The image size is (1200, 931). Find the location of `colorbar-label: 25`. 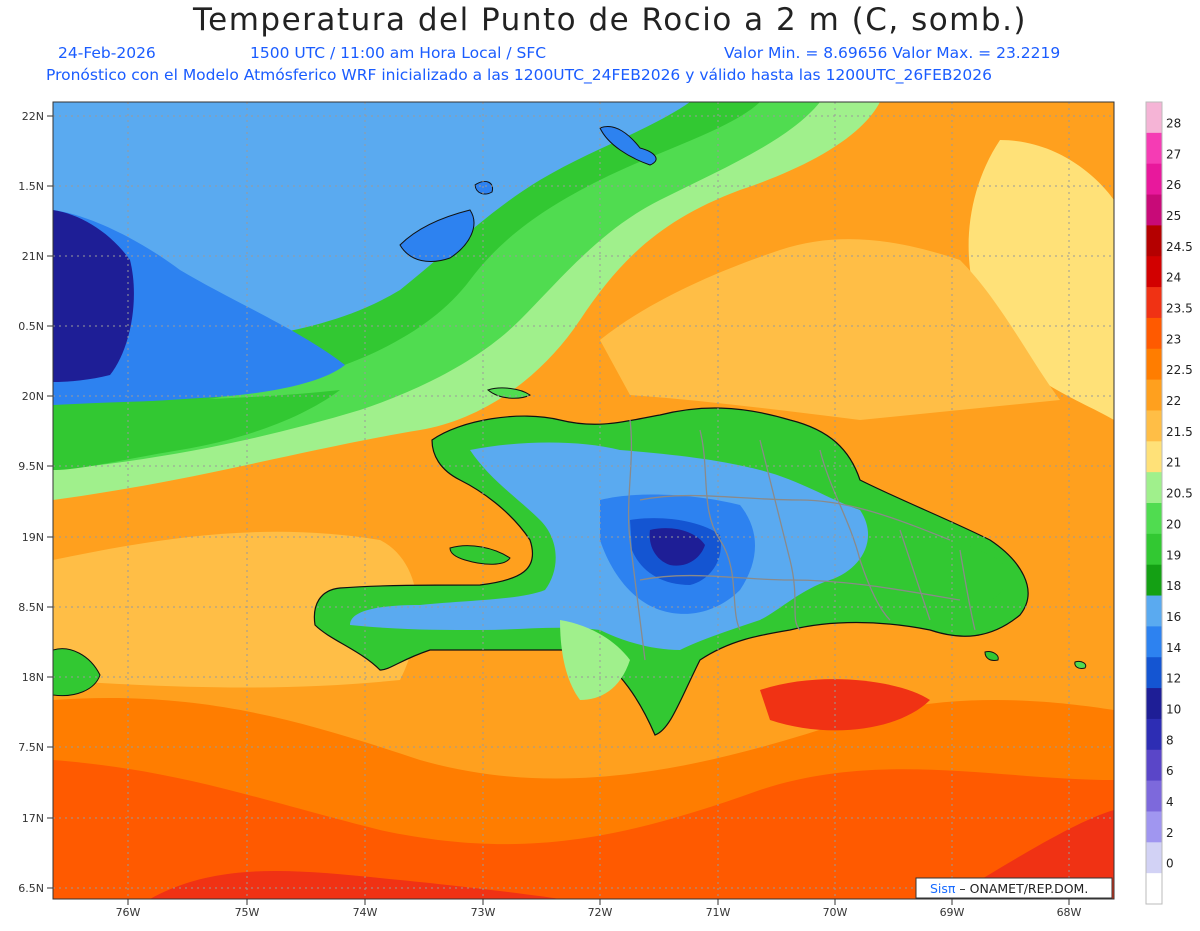

colorbar-label: 25 is located at coordinates (1173, 216).